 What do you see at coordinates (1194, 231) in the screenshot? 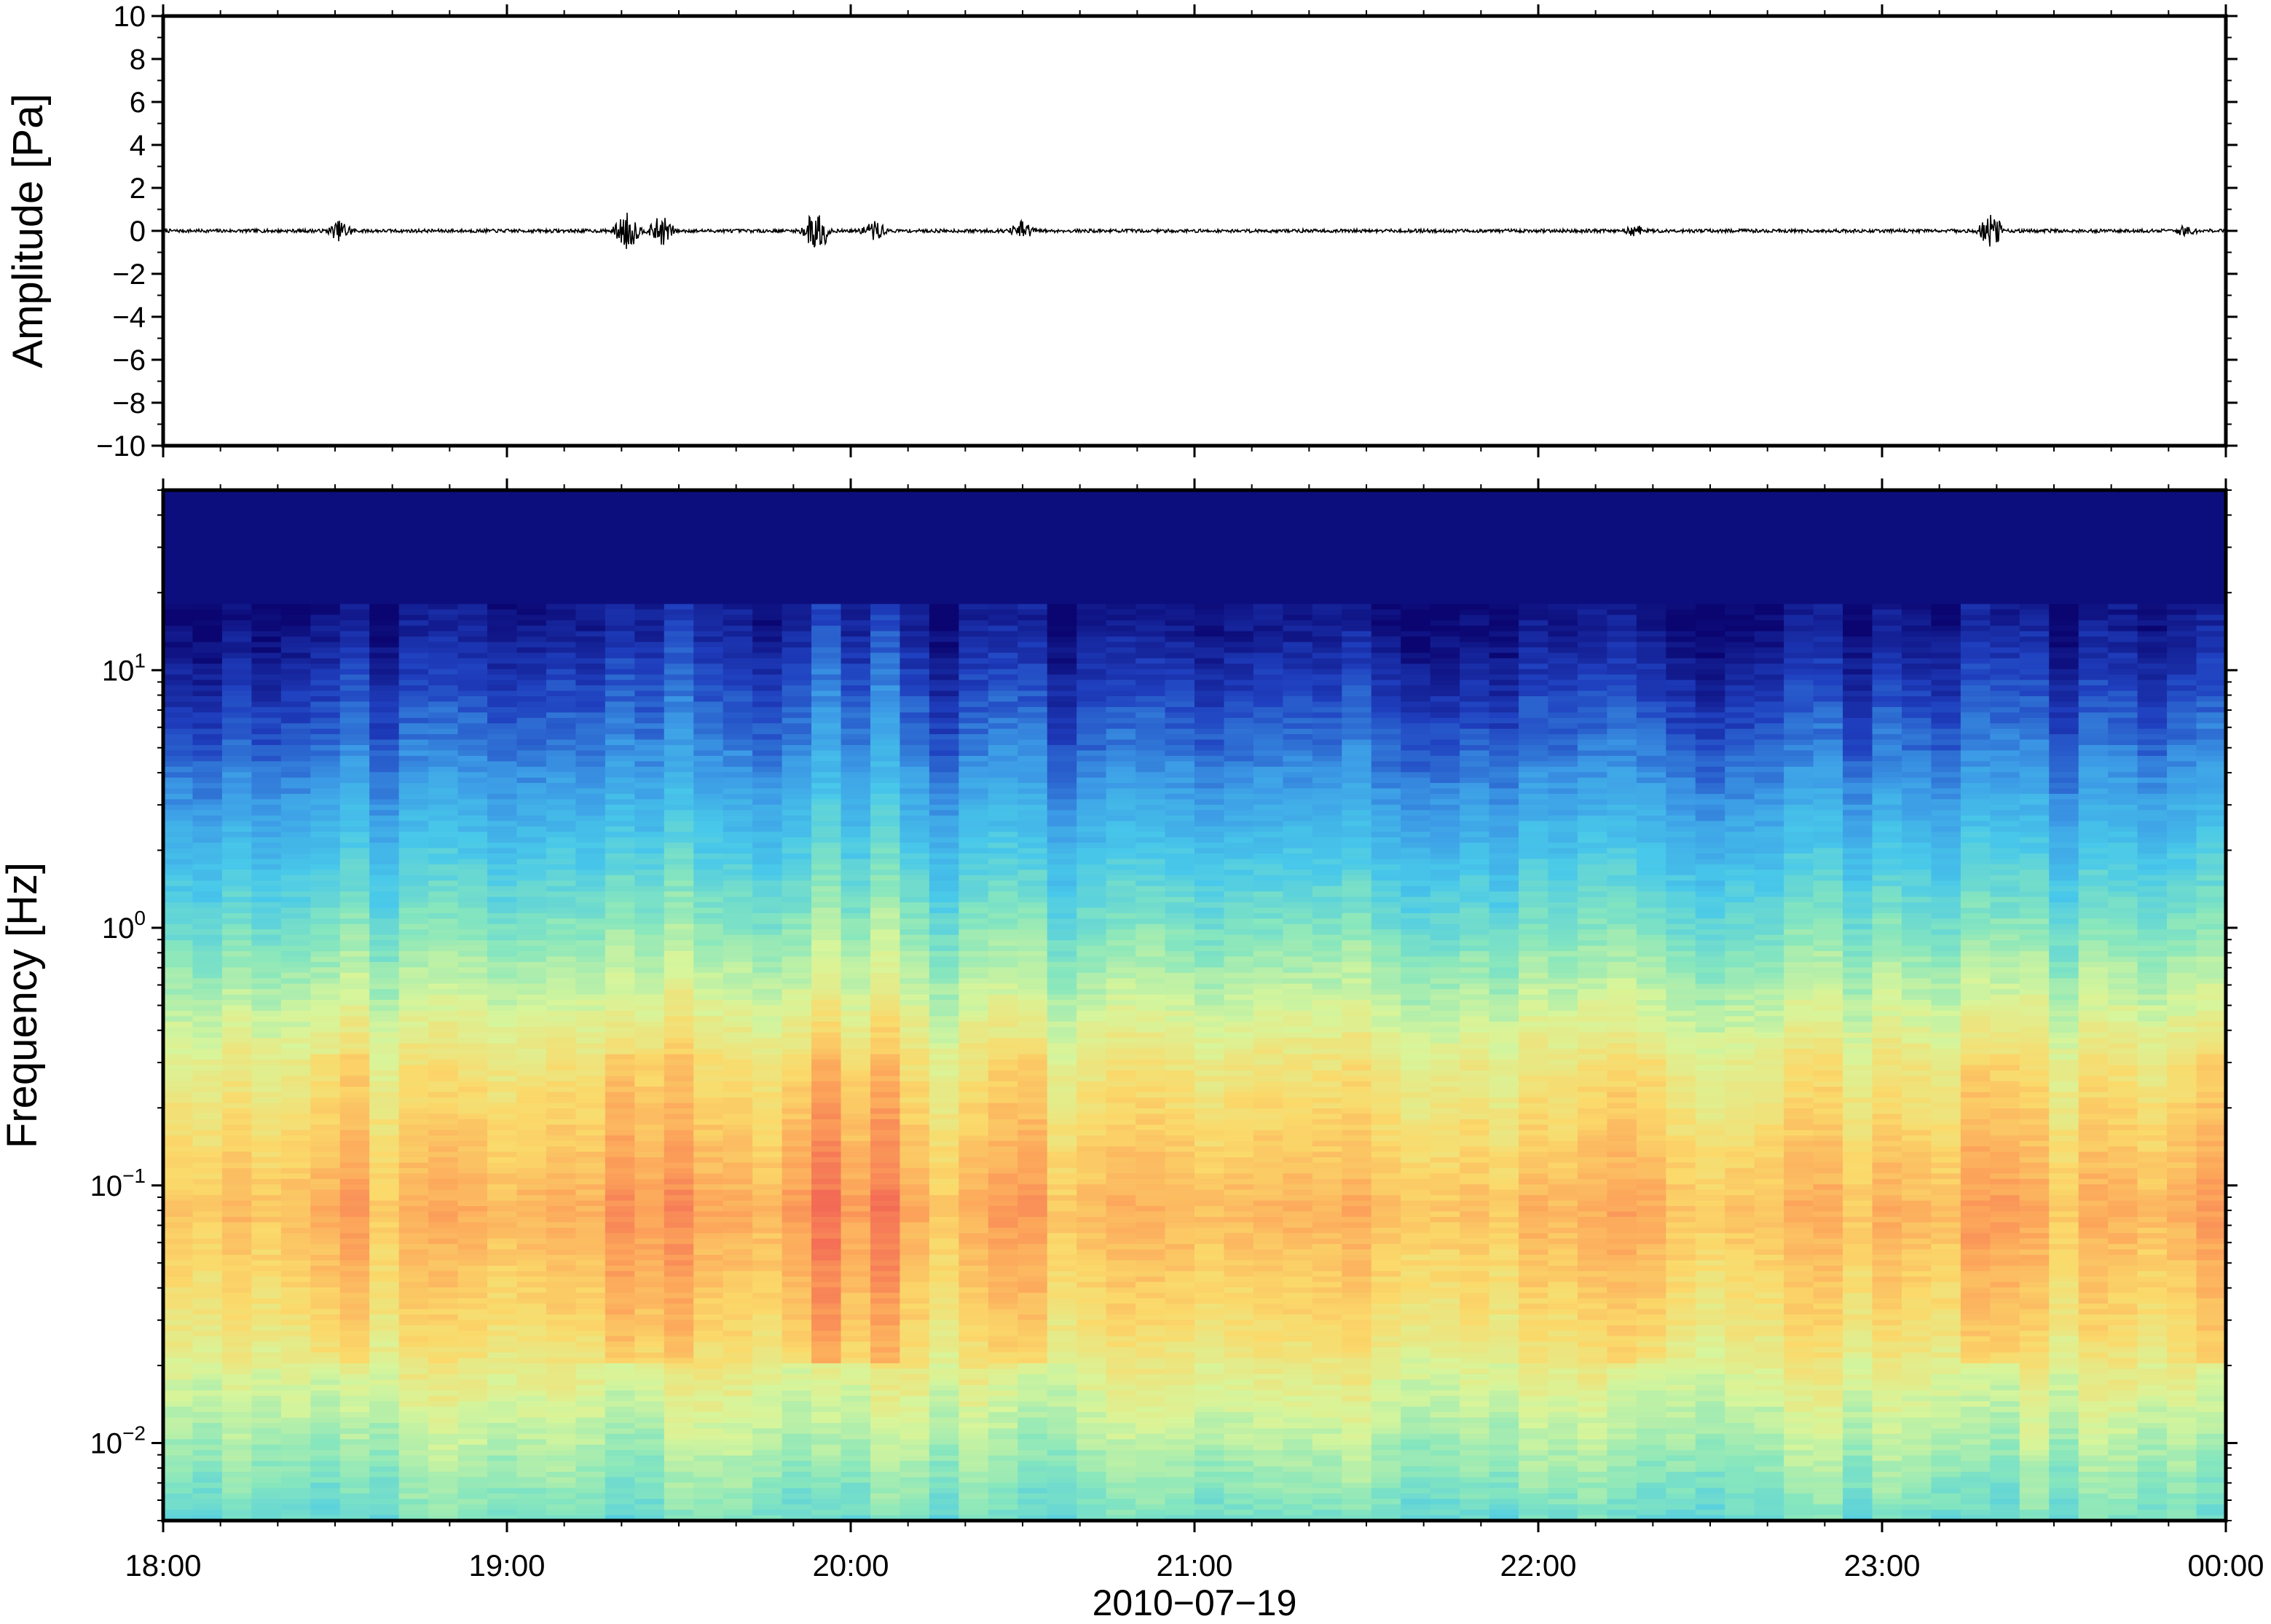
I see `amplitude-trace` at bounding box center [1194, 231].